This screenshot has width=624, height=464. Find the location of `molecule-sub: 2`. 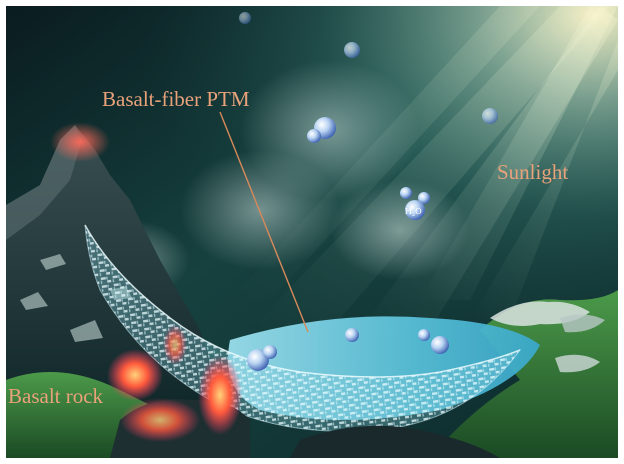

molecule-sub: 2 is located at coordinates (413, 215).